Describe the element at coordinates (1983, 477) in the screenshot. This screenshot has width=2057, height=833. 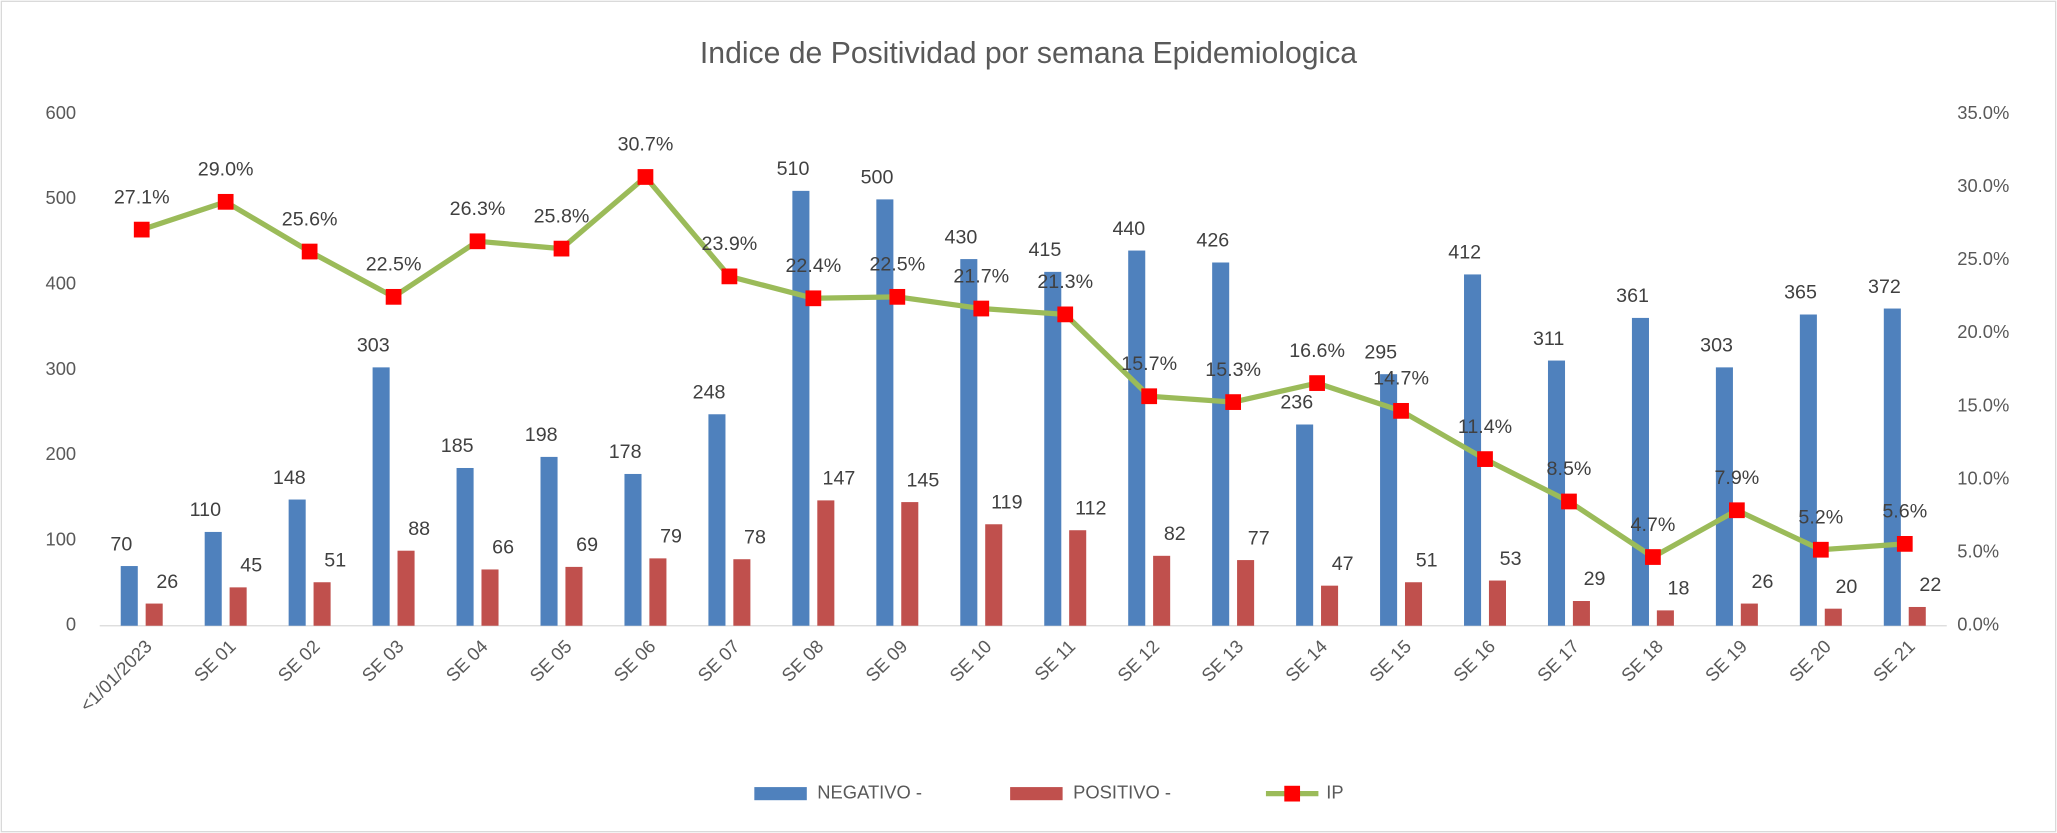
I see `y2-tick-label: 10.0%` at that location.